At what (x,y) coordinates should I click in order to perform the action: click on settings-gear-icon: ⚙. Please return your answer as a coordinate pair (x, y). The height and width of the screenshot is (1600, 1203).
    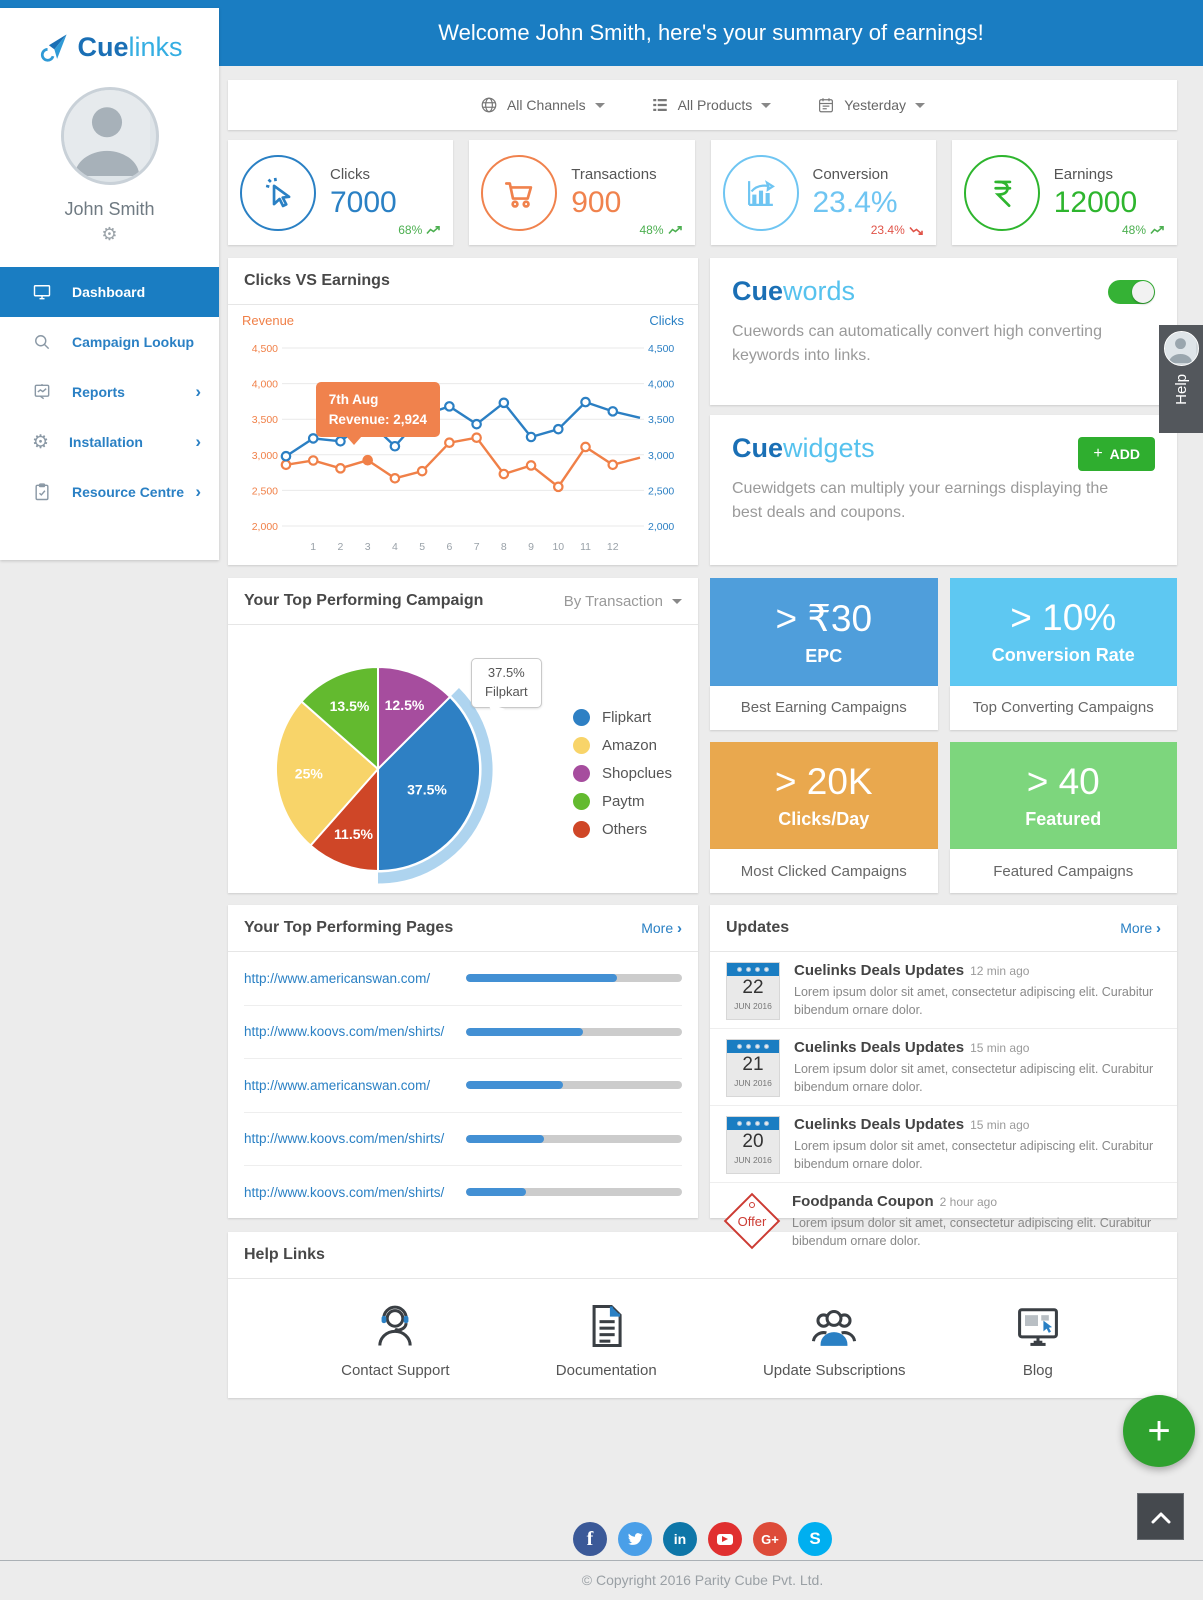
    Looking at the image, I should click on (109, 234).